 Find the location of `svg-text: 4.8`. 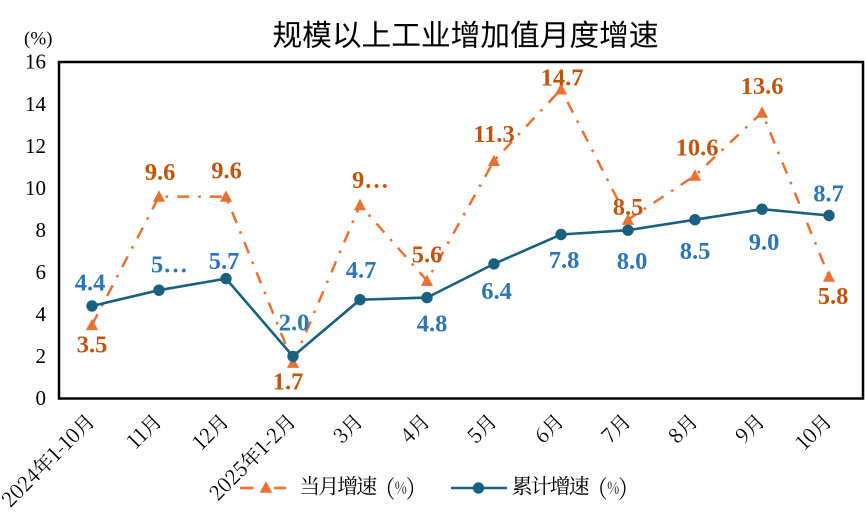

svg-text: 4.8 is located at coordinates (432, 324).